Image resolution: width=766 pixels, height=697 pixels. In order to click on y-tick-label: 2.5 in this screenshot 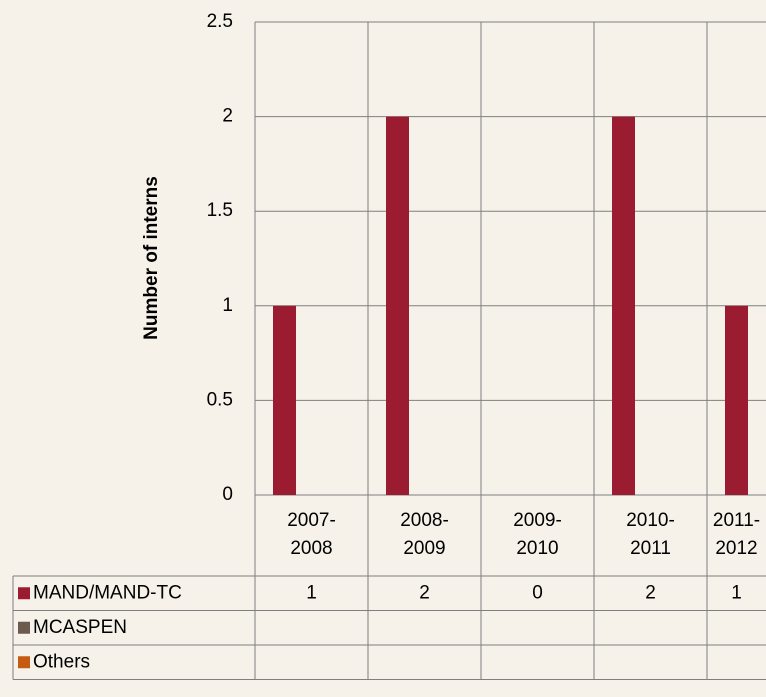, I will do `click(220, 21)`.